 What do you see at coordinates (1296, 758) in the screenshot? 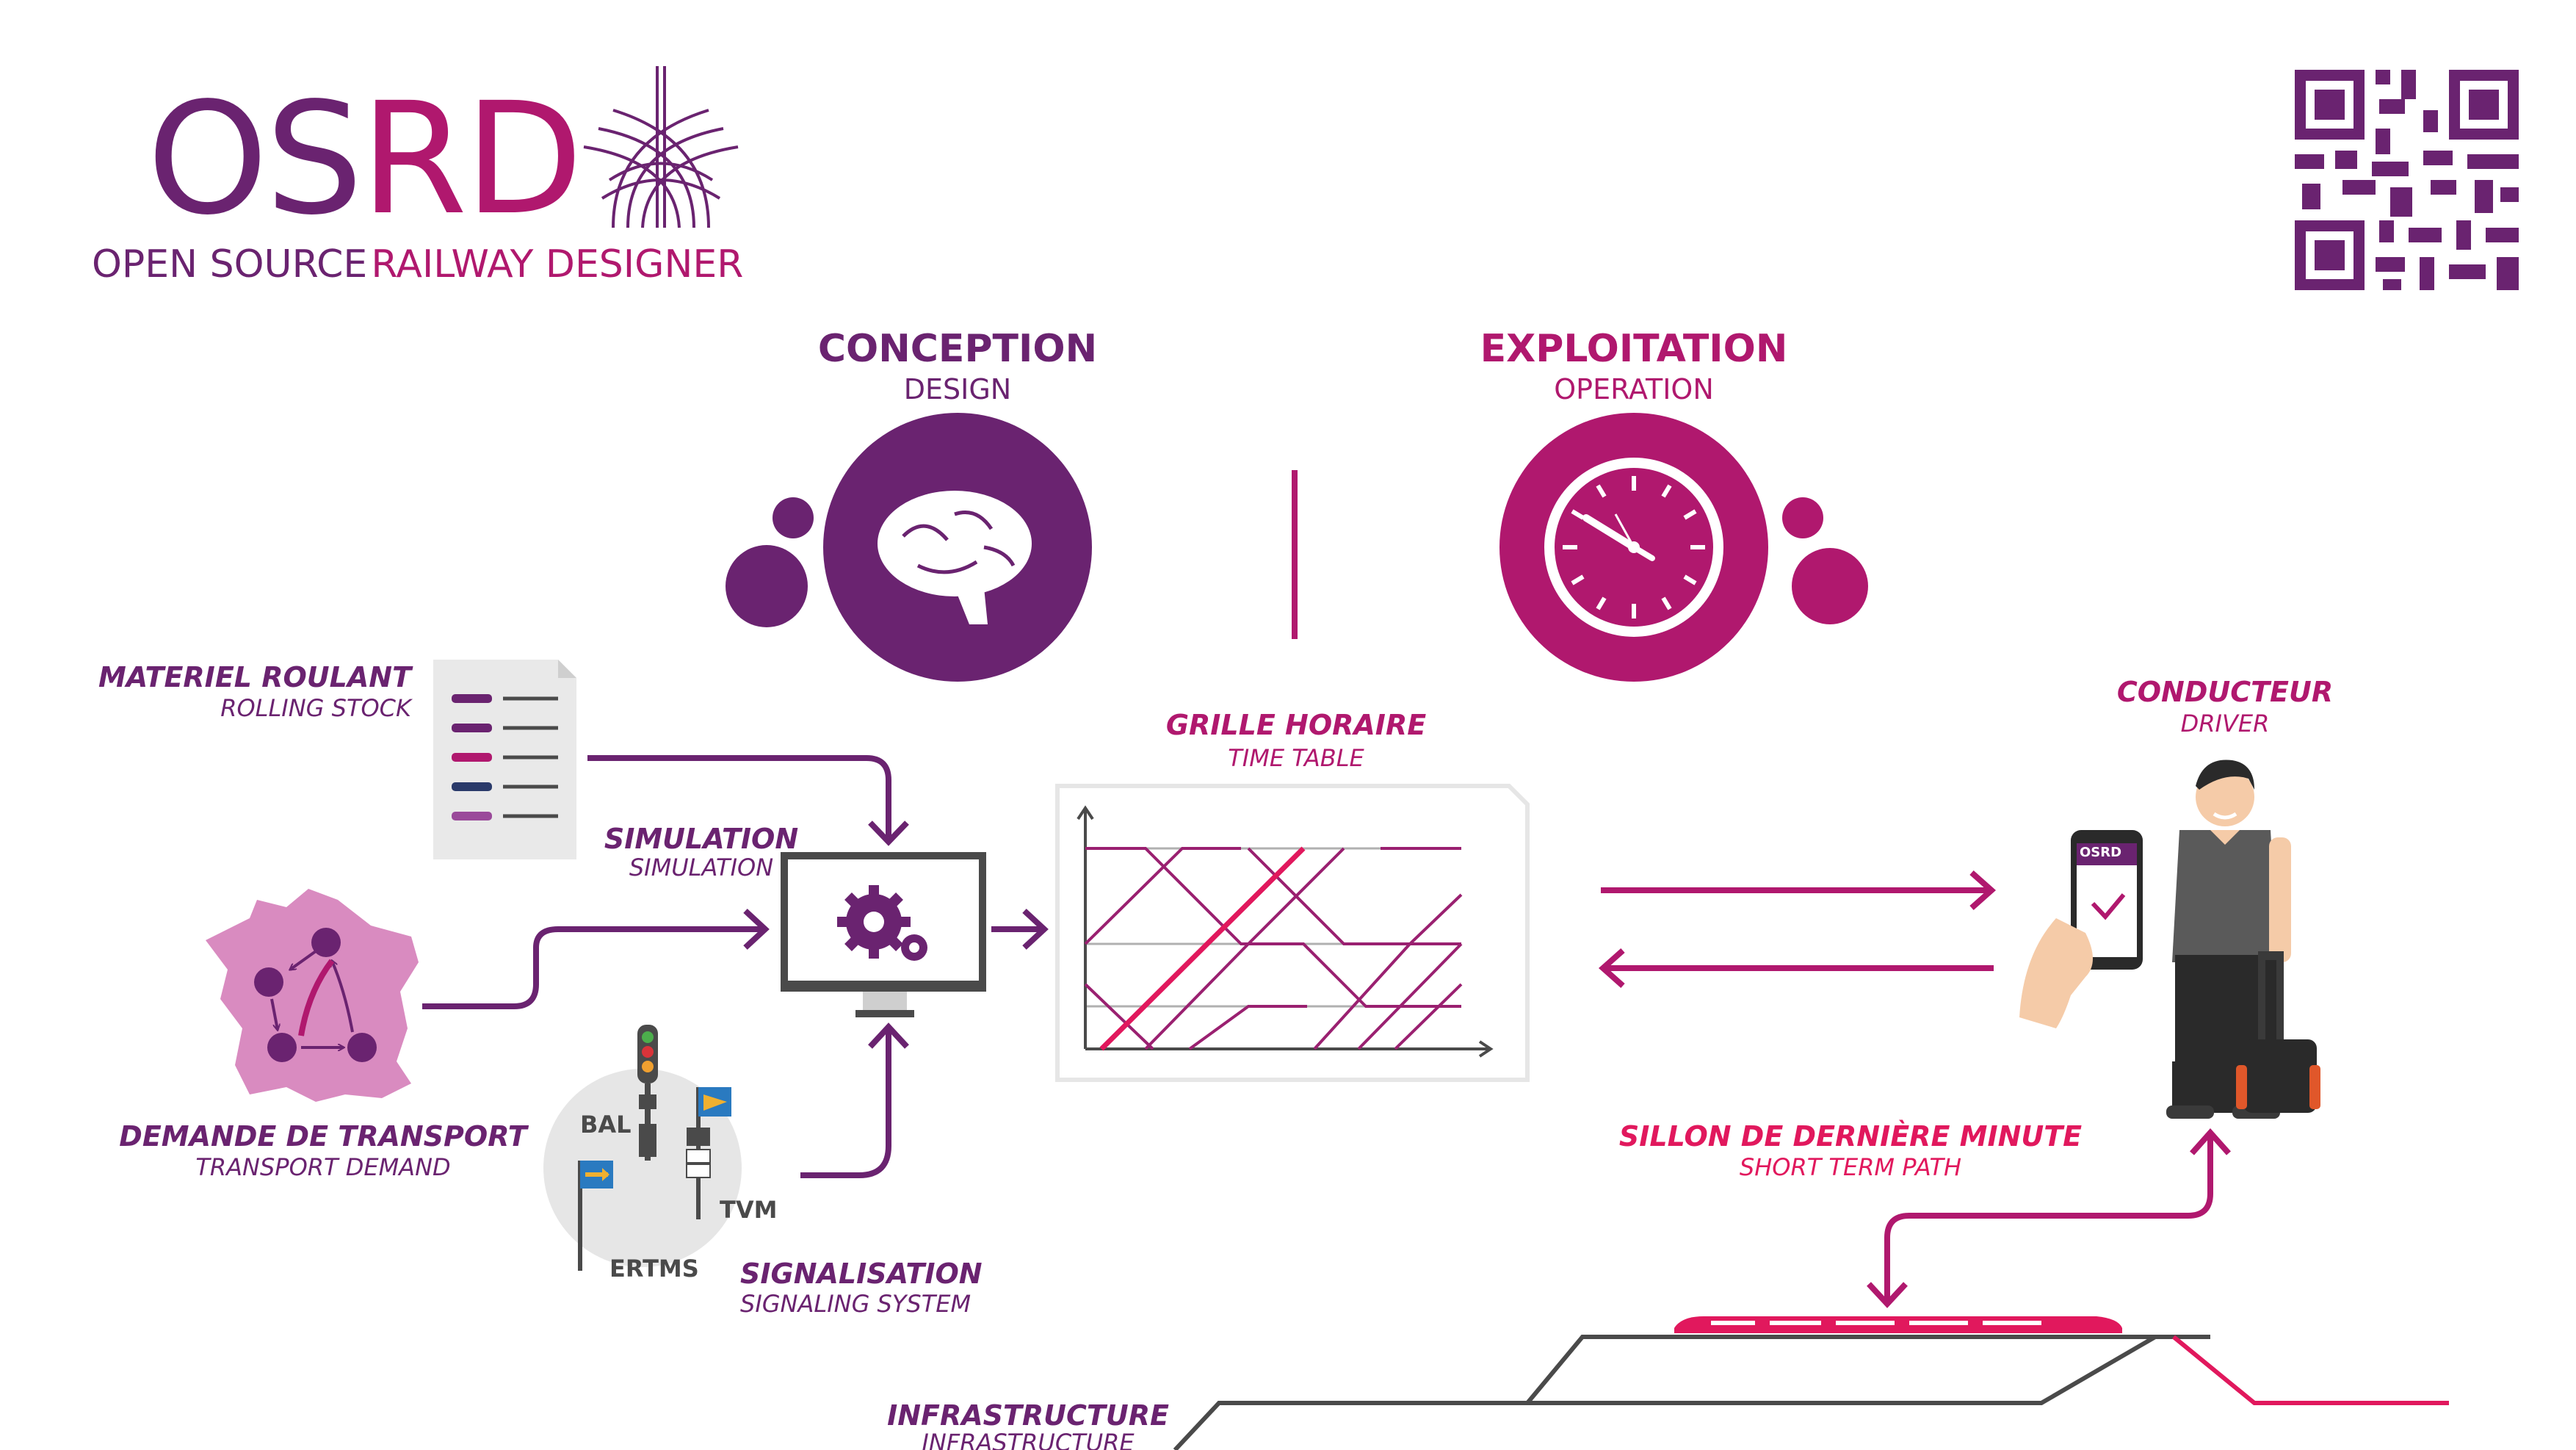
I see `timetable-subtitle: TIME TABLE` at bounding box center [1296, 758].